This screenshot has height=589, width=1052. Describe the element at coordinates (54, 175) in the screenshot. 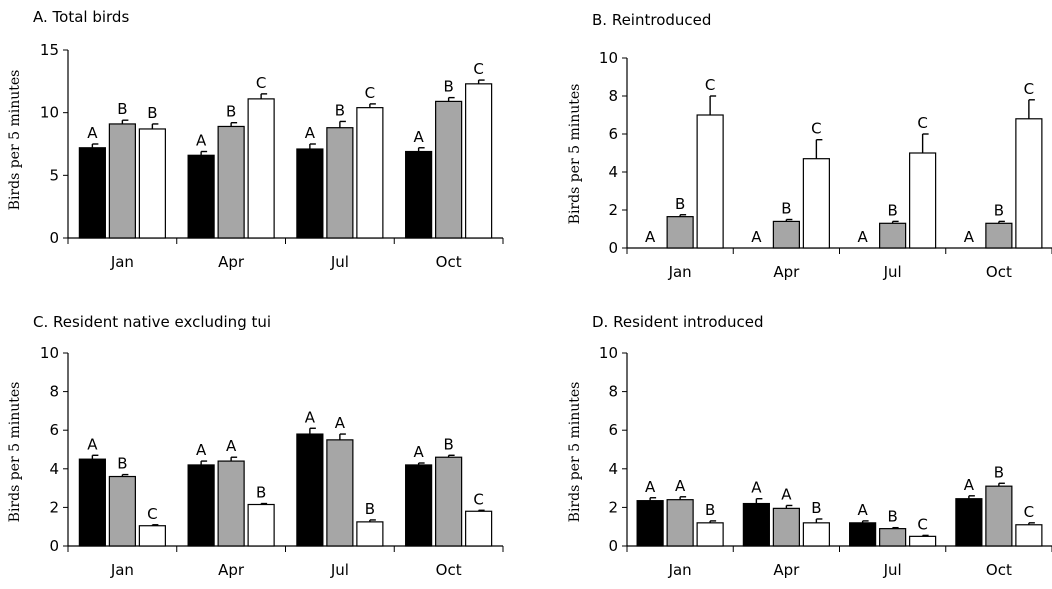

I see `y-tick-label: 5` at that location.